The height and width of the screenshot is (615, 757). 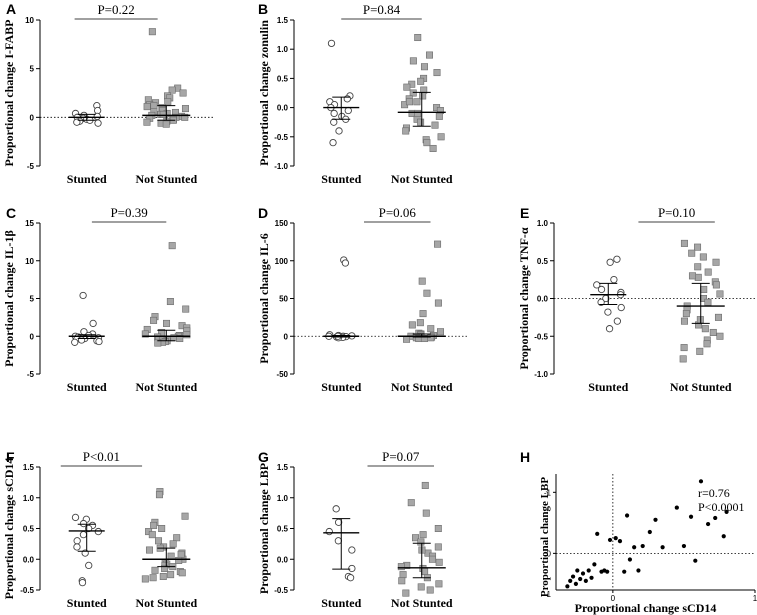 I want to click on y-tick-label: 1.0, so click(x=283, y=498).